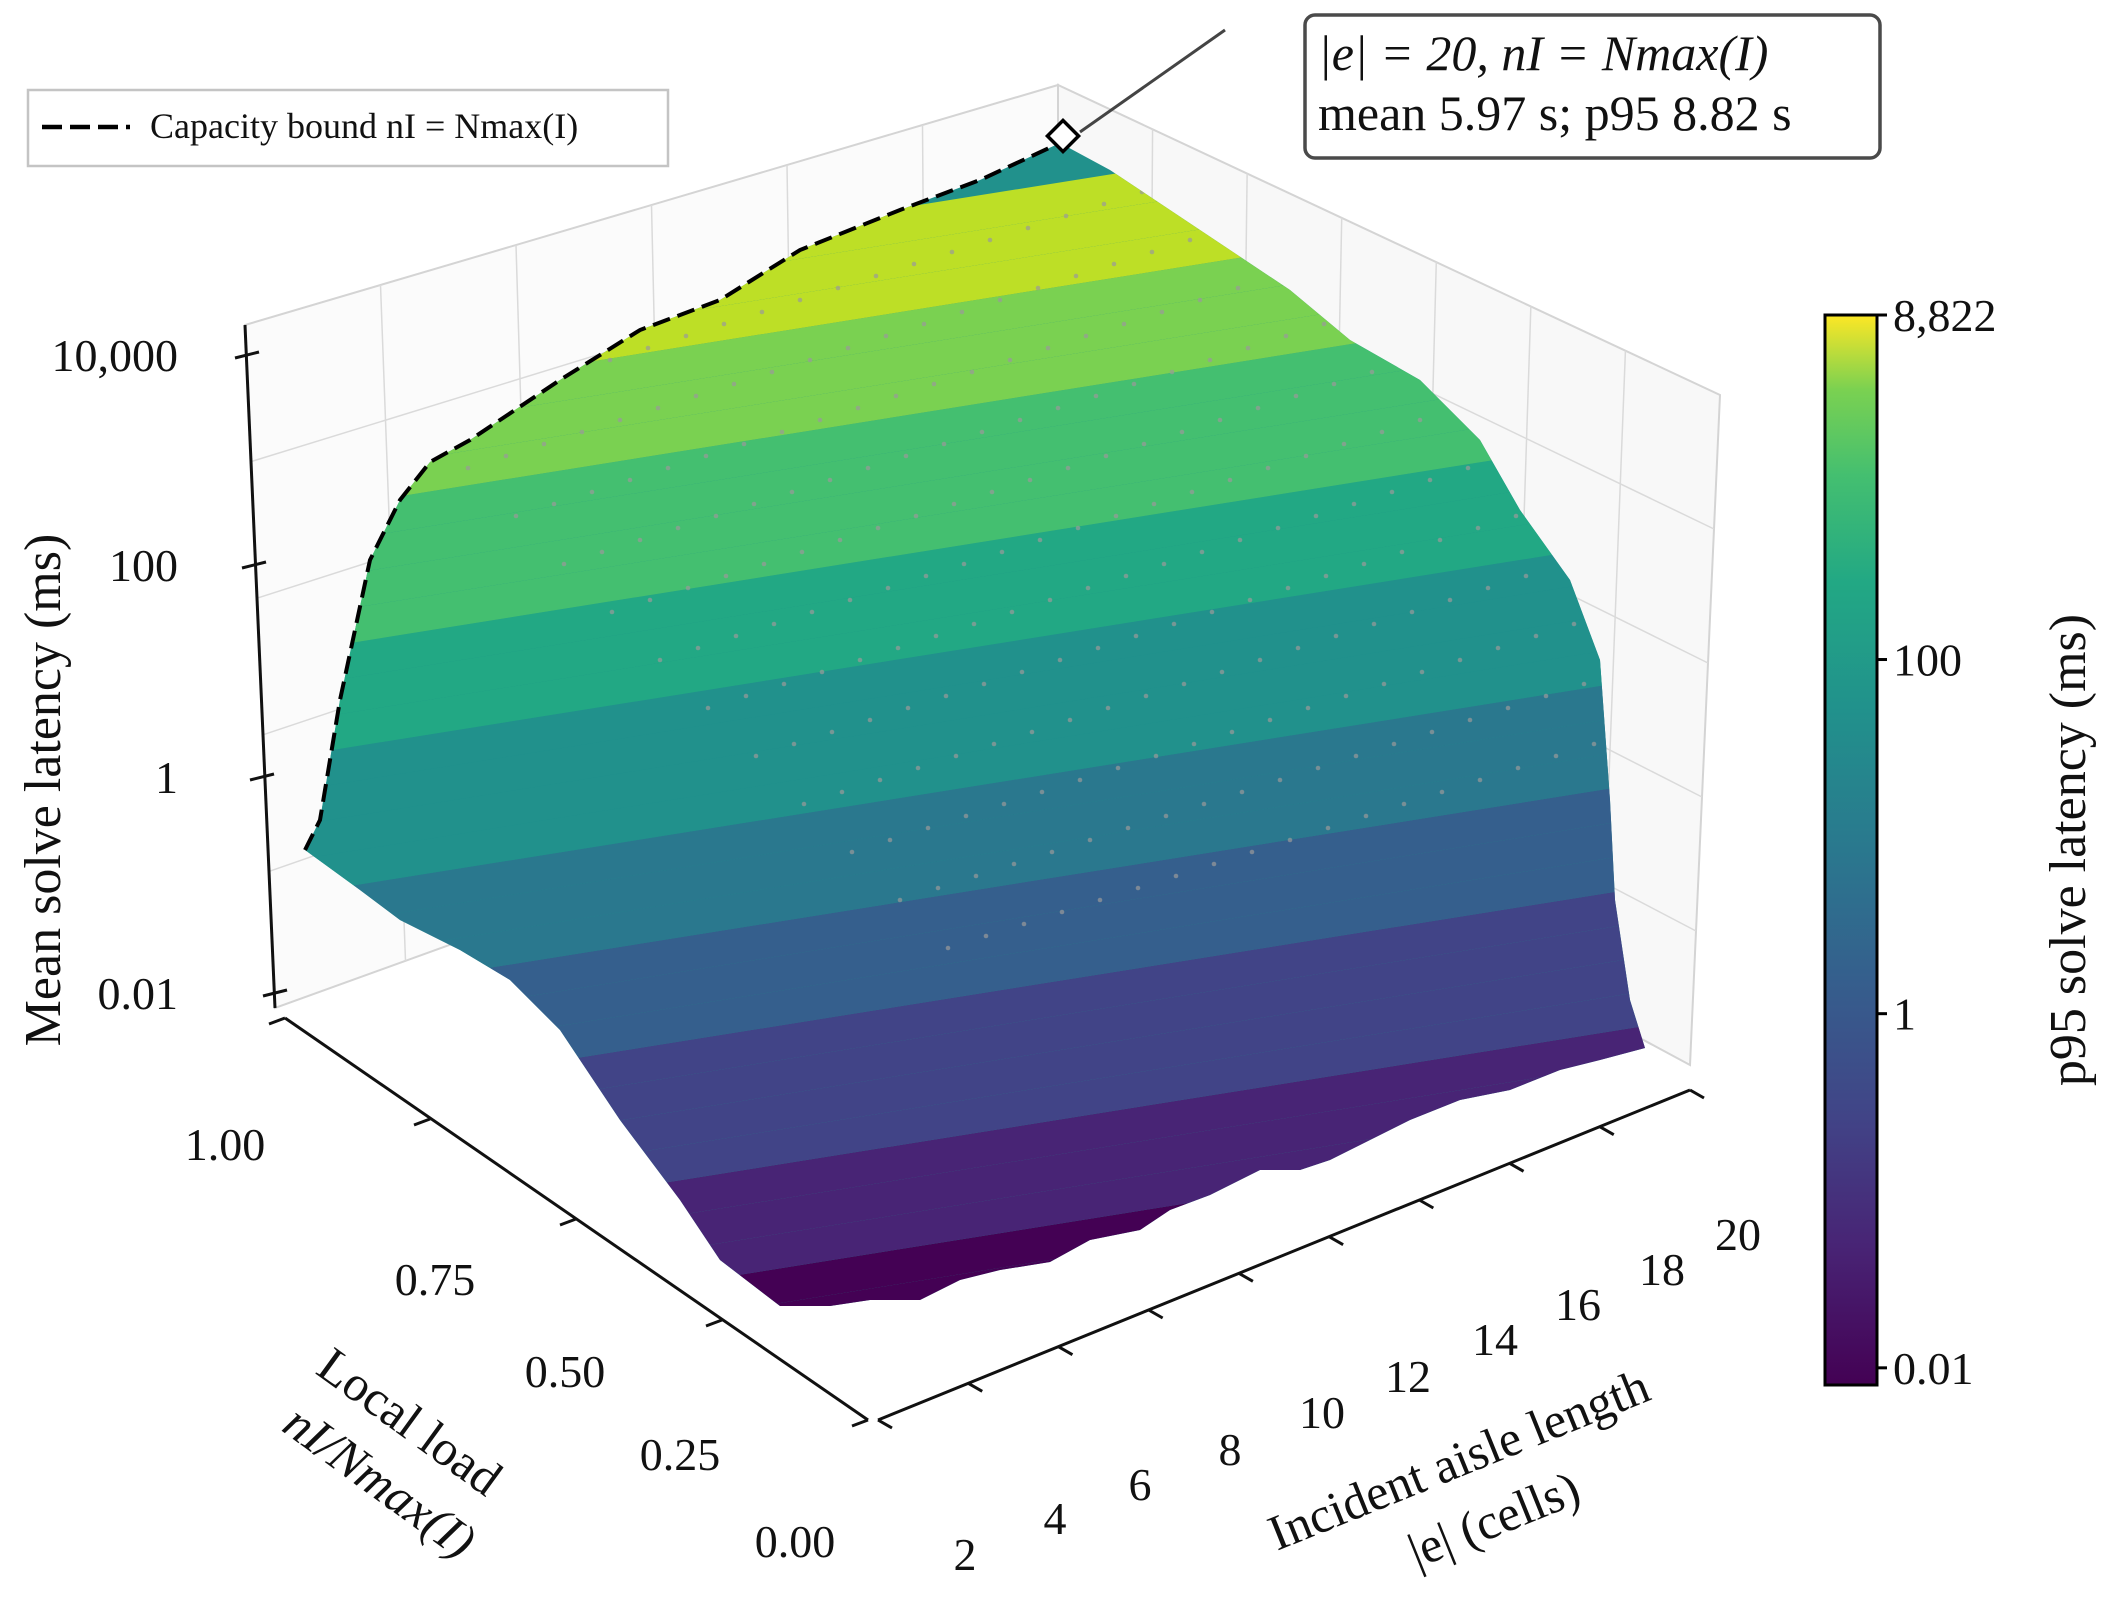 This screenshot has width=2111, height=1618. I want to click on x-axis-ticks: 2 4 6 8 10 12 14 16 18 20, so click(1319, 1334).